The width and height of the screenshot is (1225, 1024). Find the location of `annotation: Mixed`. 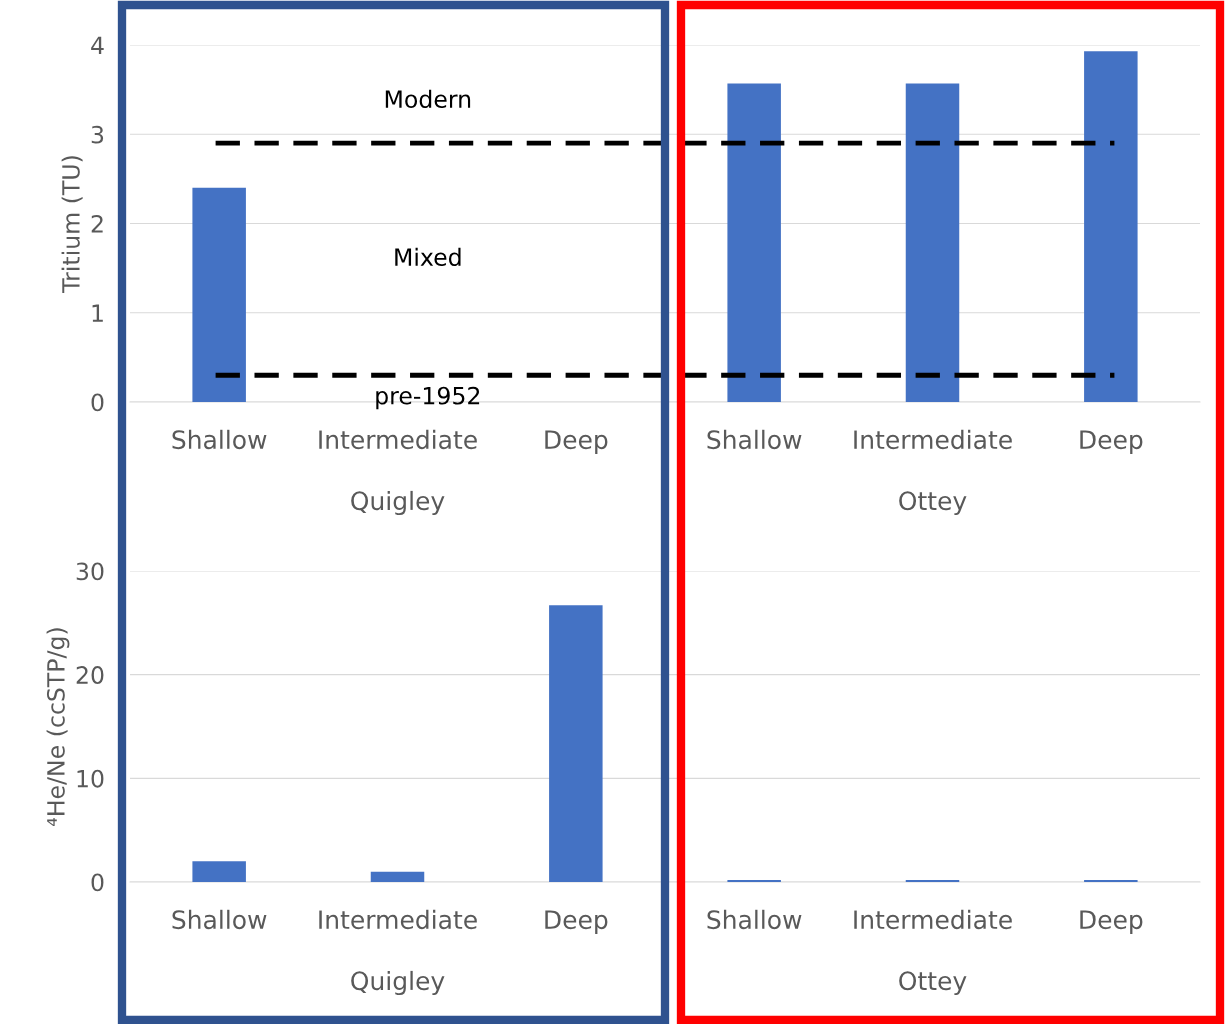

annotation: Mixed is located at coordinates (428, 257).